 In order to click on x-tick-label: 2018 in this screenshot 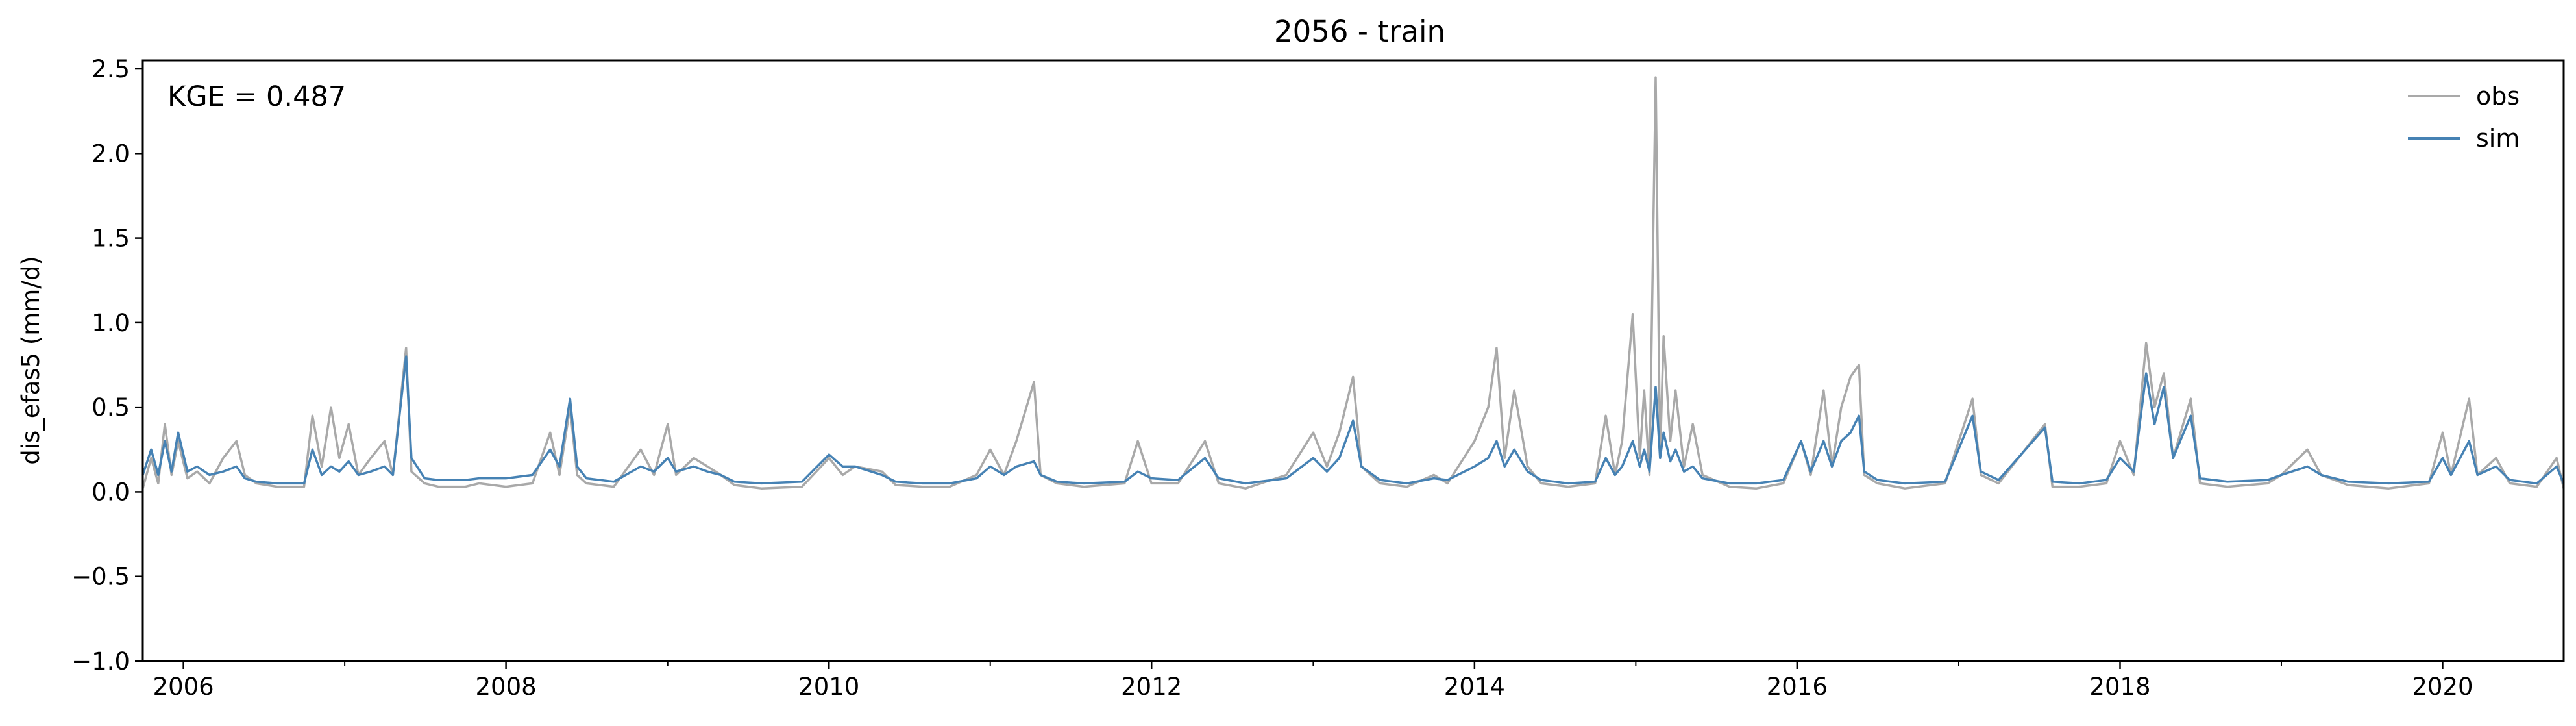, I will do `click(2119, 687)`.